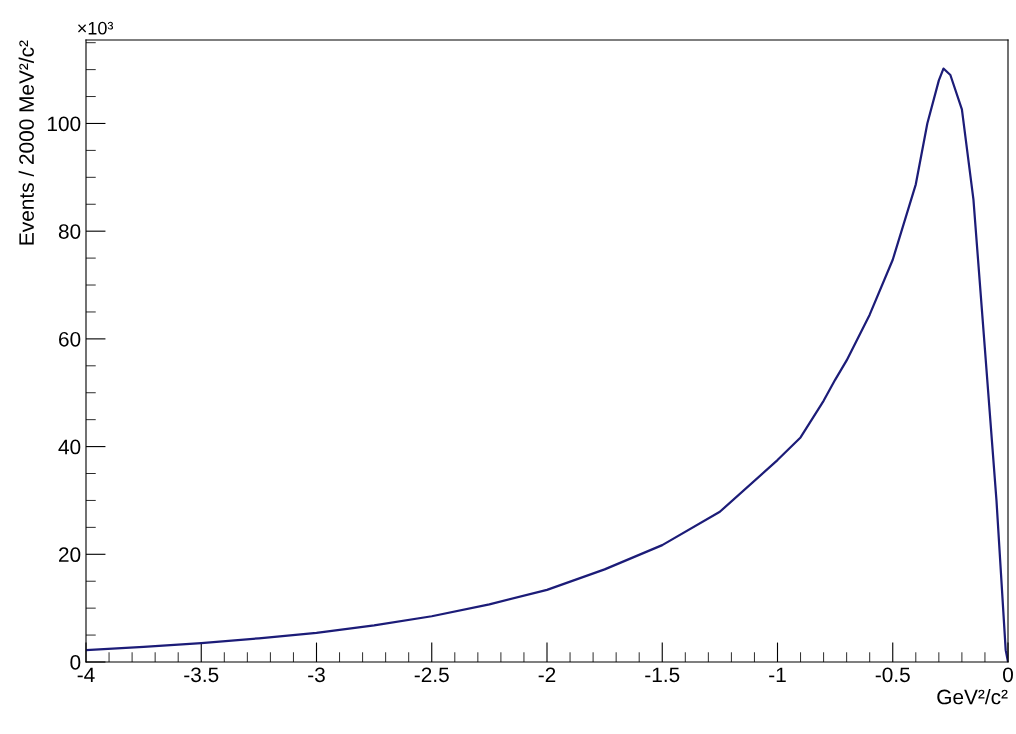  I want to click on x-tick-label: -2, so click(547, 674).